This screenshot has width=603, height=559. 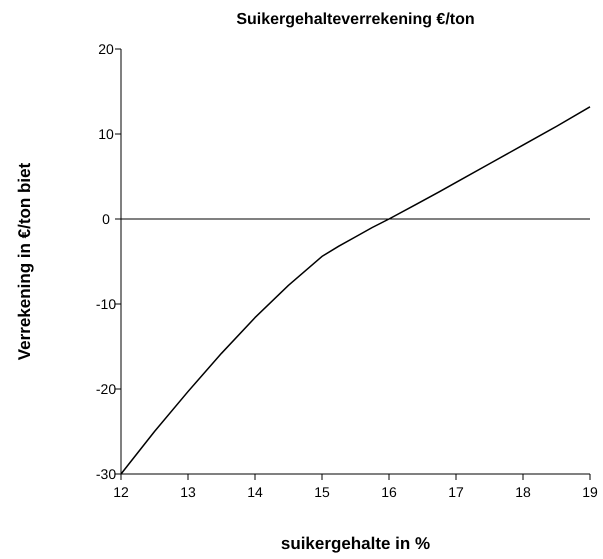 I want to click on x-tick-label: 18, so click(x=523, y=492).